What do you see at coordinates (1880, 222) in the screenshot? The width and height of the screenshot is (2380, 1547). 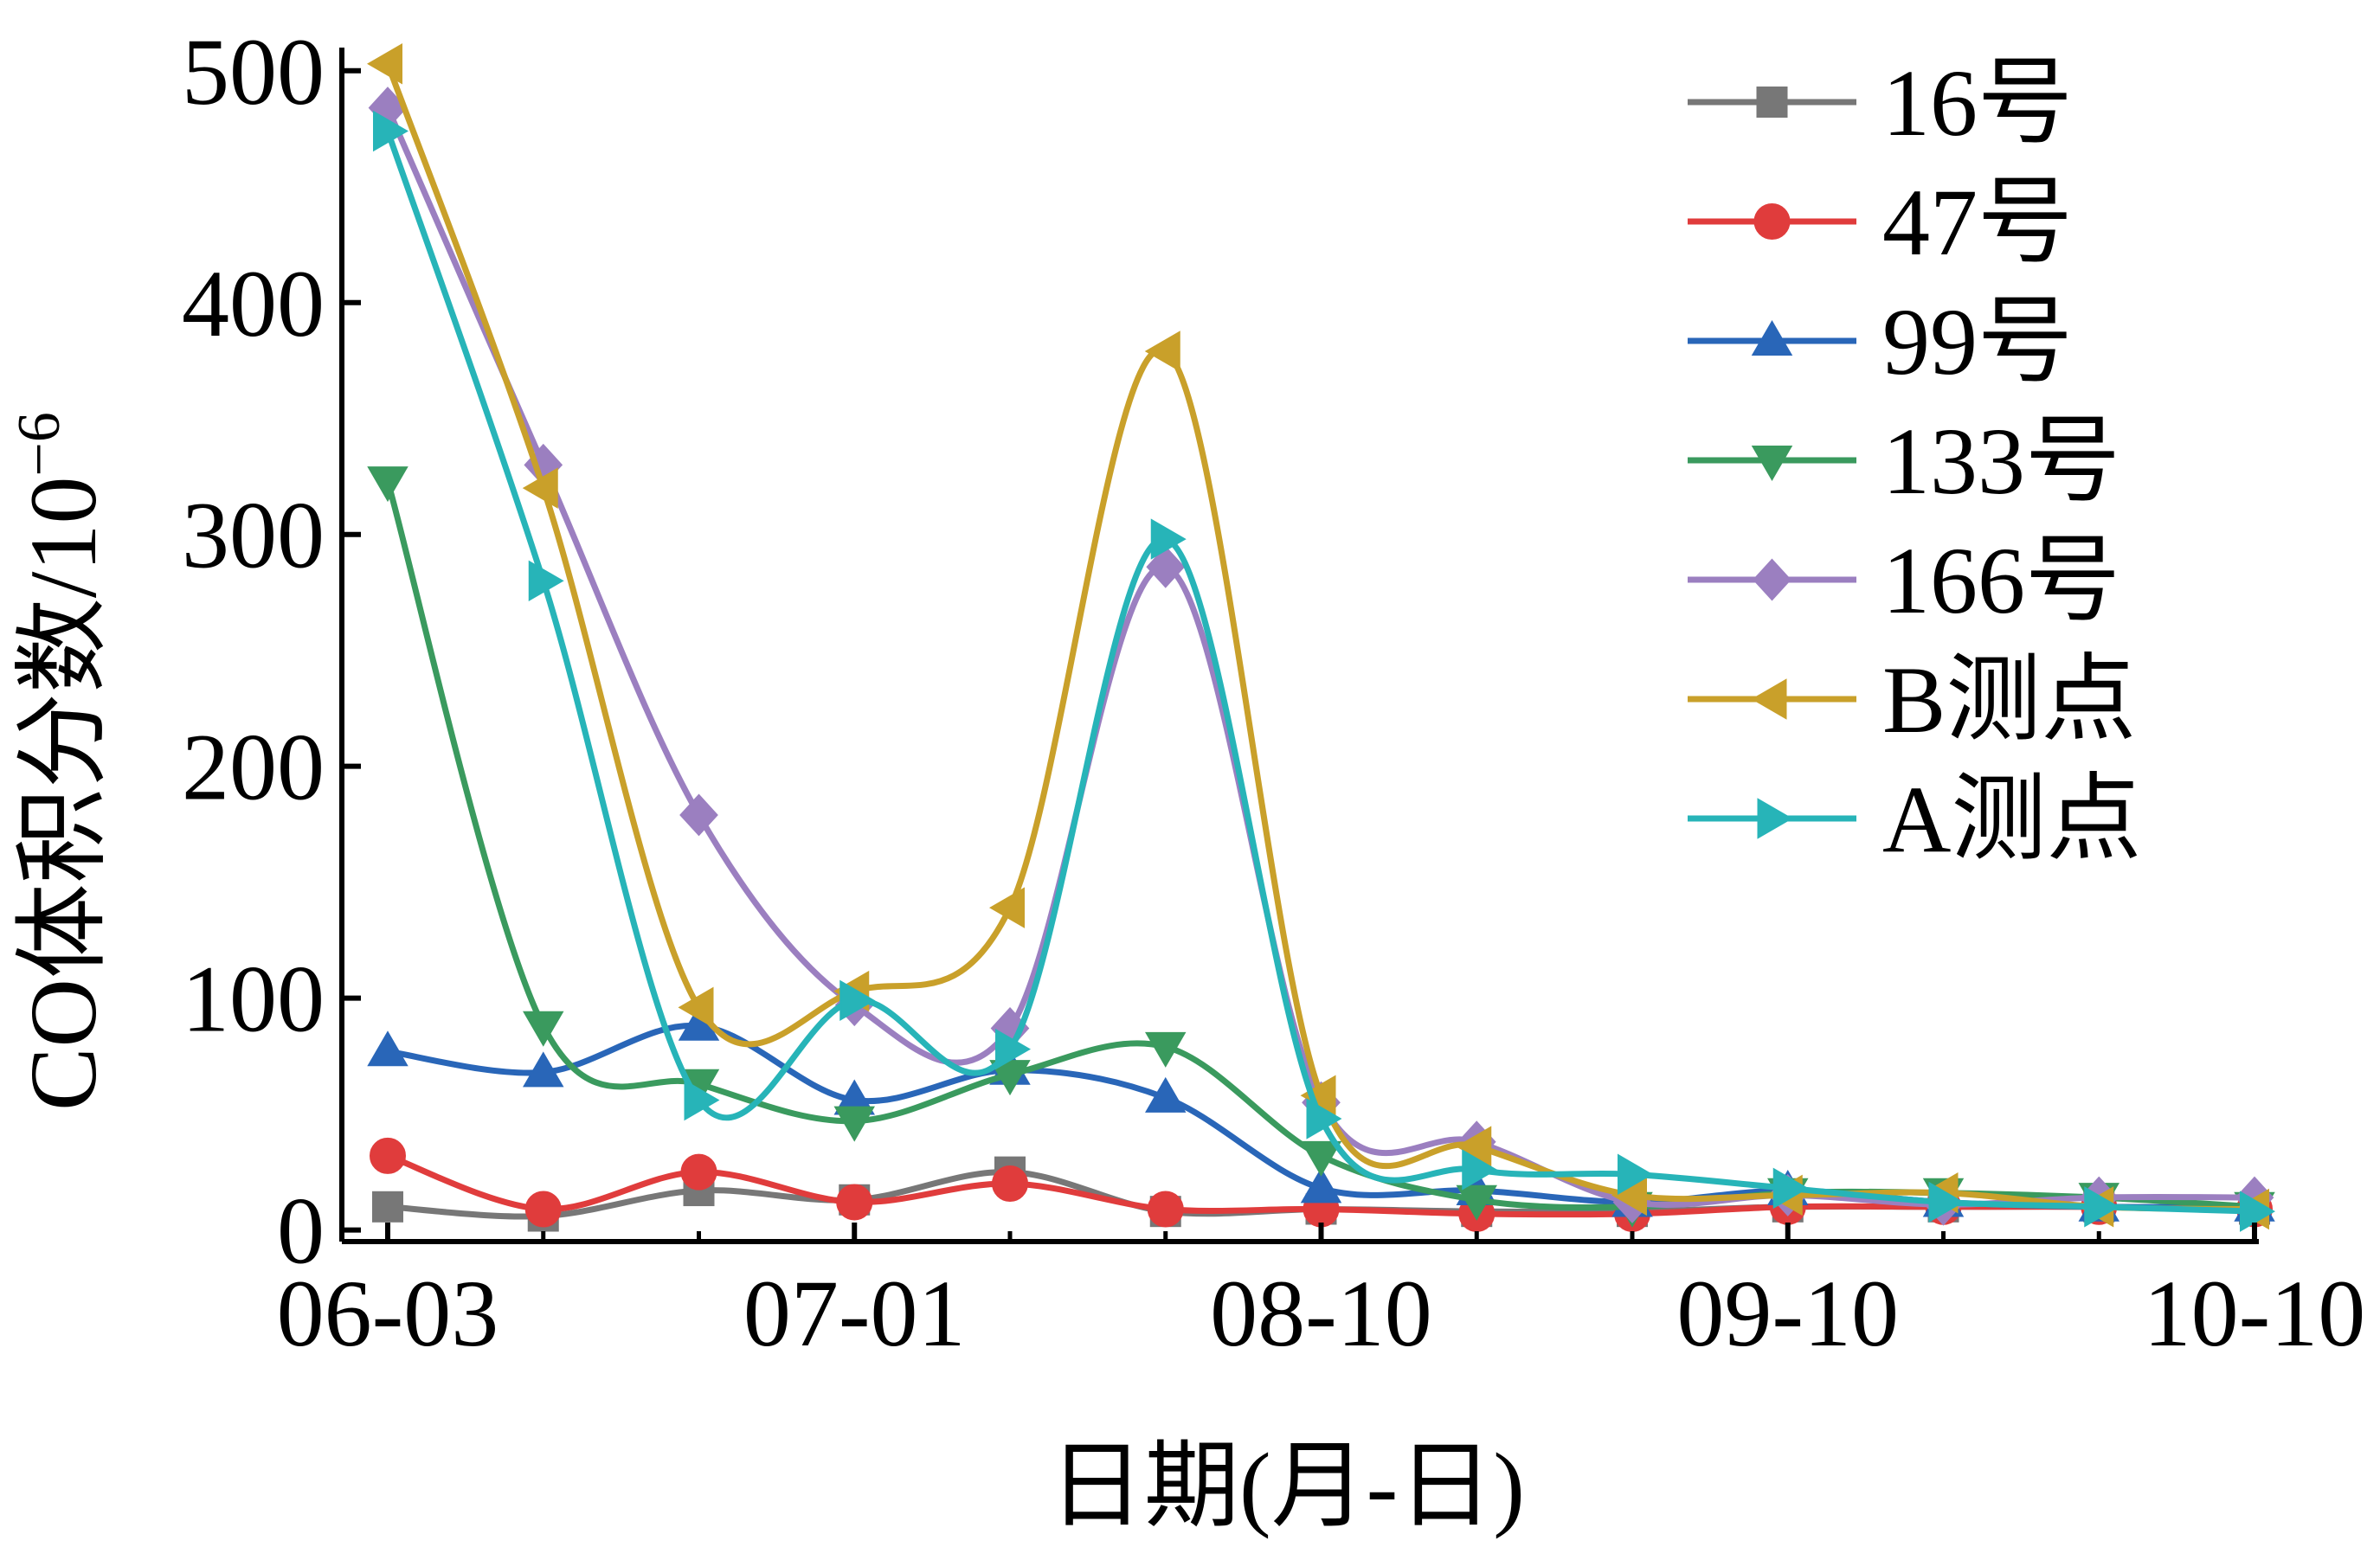 I see `legend-item: 47号` at bounding box center [1880, 222].